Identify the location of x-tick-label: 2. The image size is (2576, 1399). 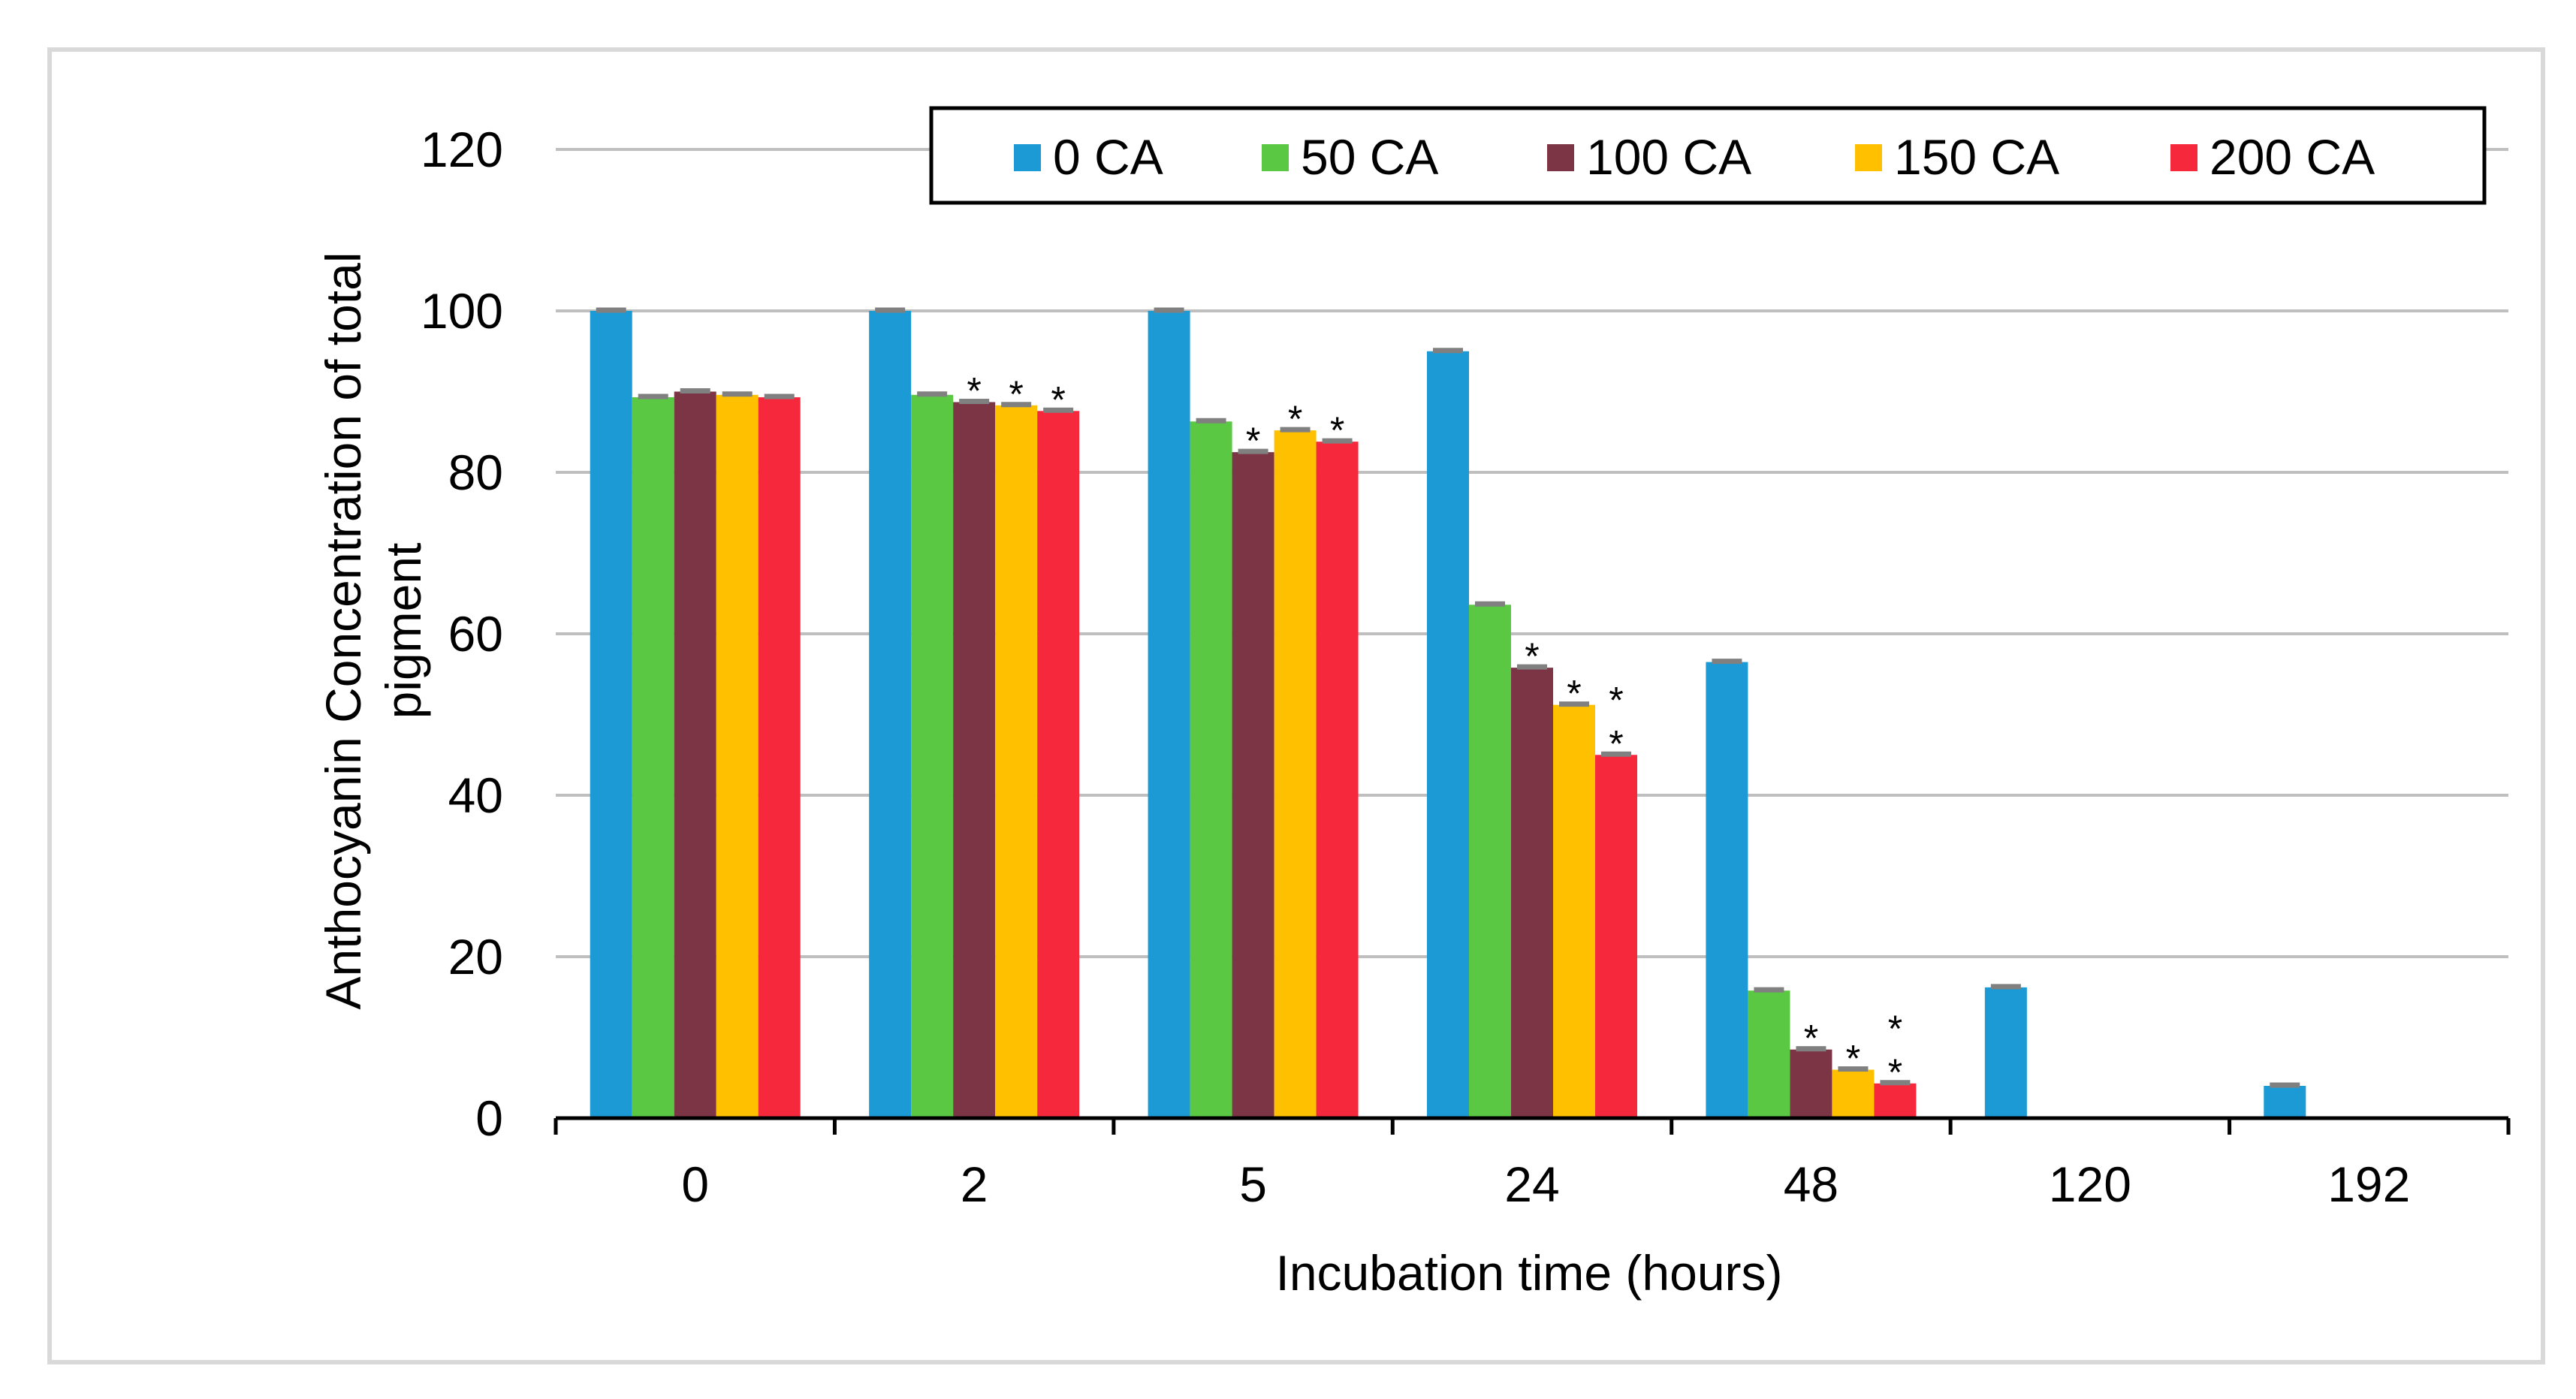
(974, 1184).